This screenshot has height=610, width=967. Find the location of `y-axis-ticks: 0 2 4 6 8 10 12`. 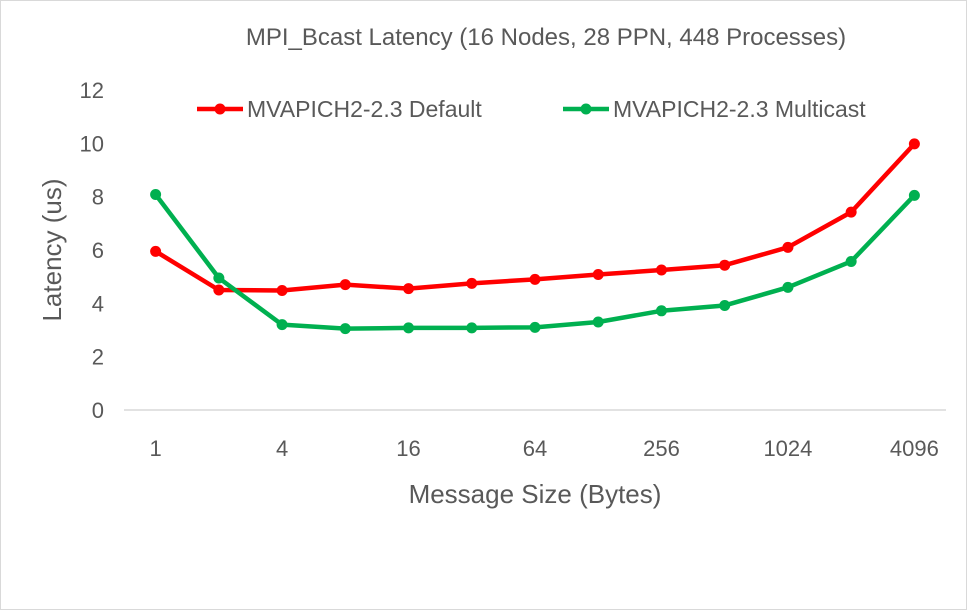

y-axis-ticks: 0 2 4 6 8 10 12 is located at coordinates (92, 250).